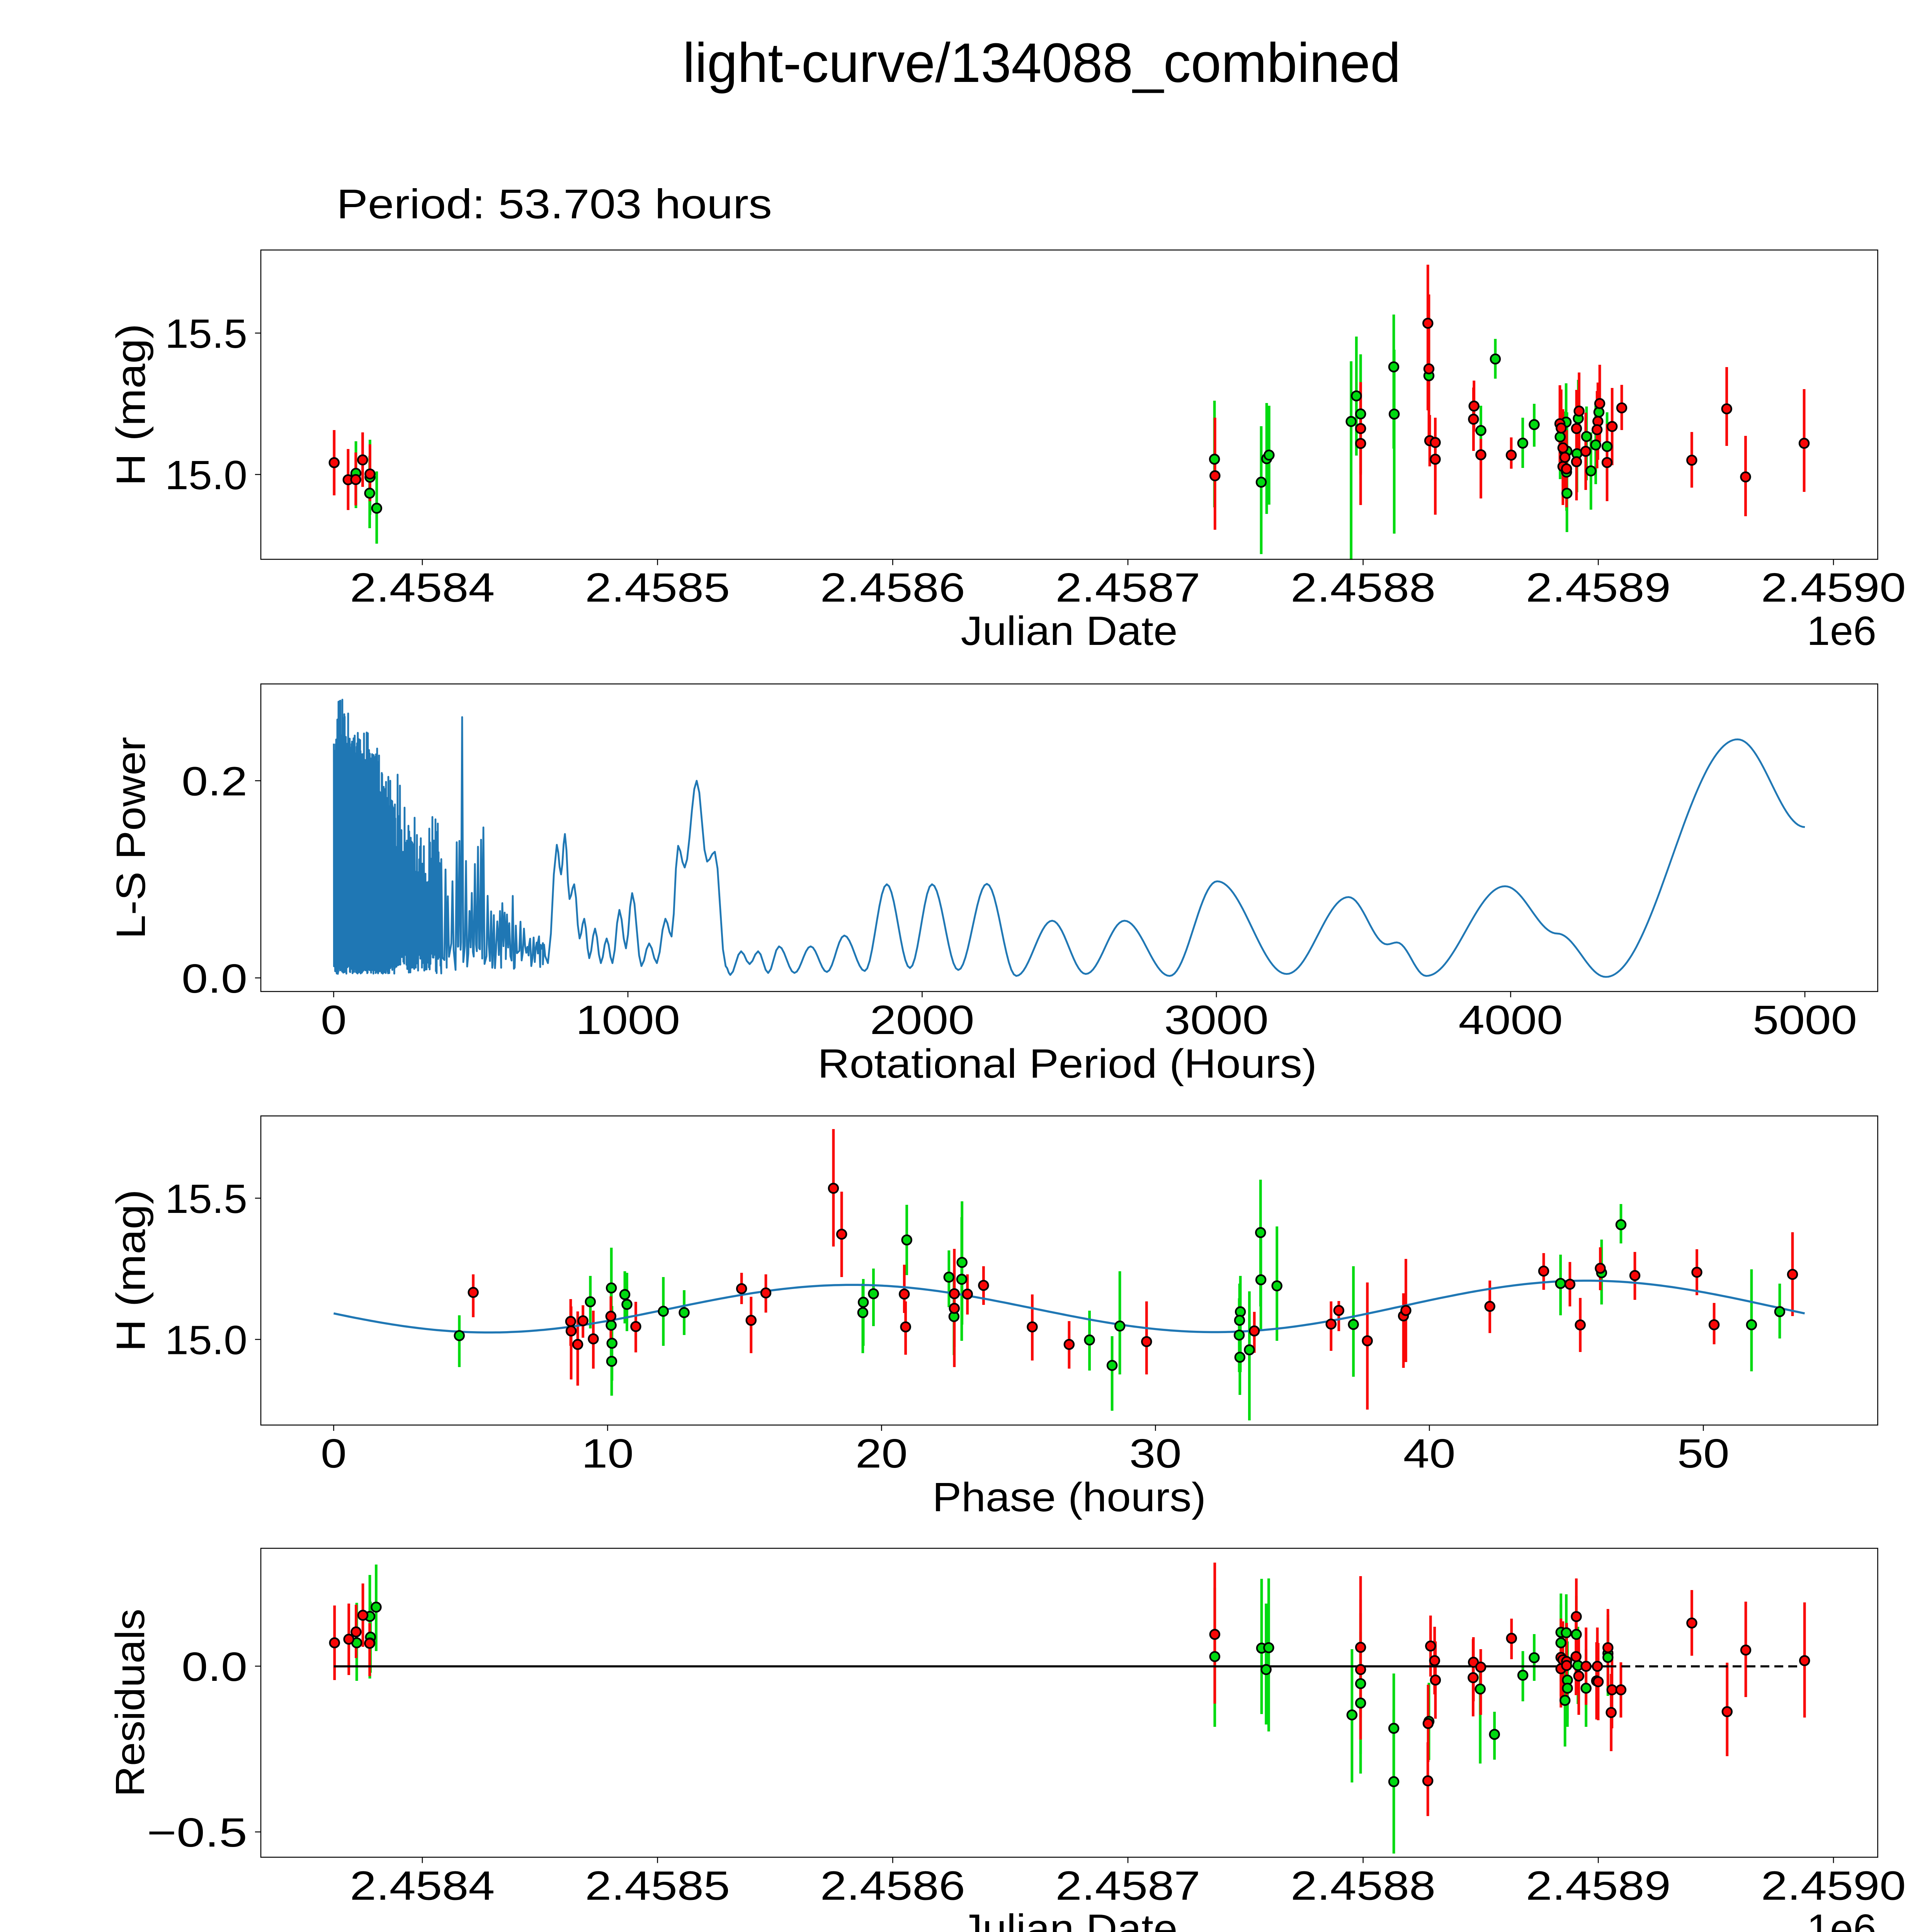  I want to click on svg-text: Phase (hours), so click(1069, 1497).